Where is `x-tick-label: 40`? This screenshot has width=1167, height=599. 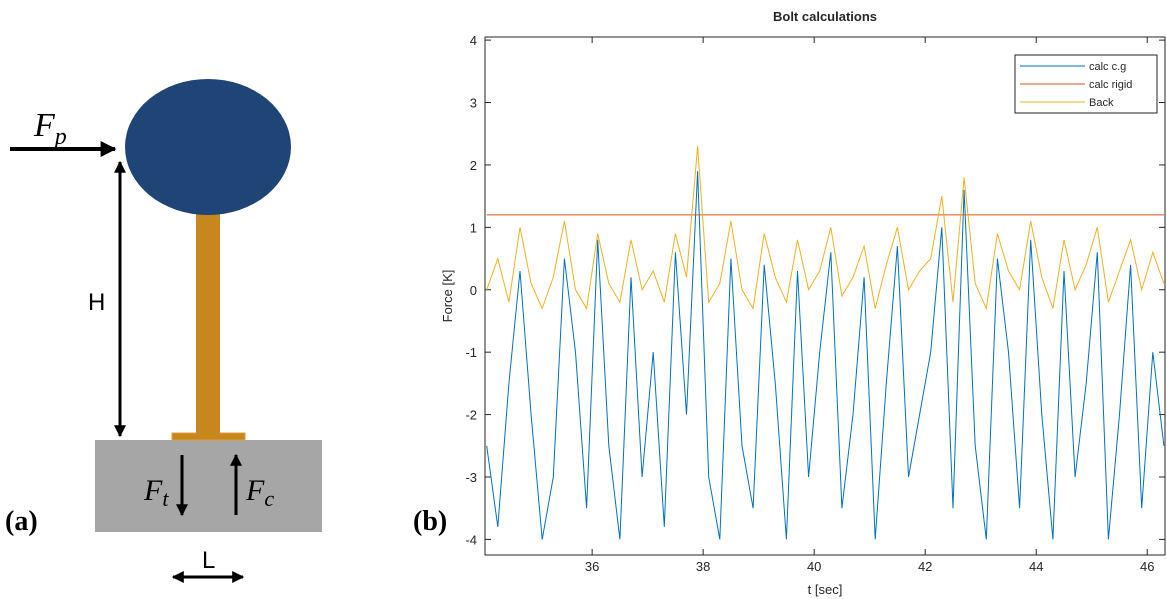
x-tick-label: 40 is located at coordinates (814, 566).